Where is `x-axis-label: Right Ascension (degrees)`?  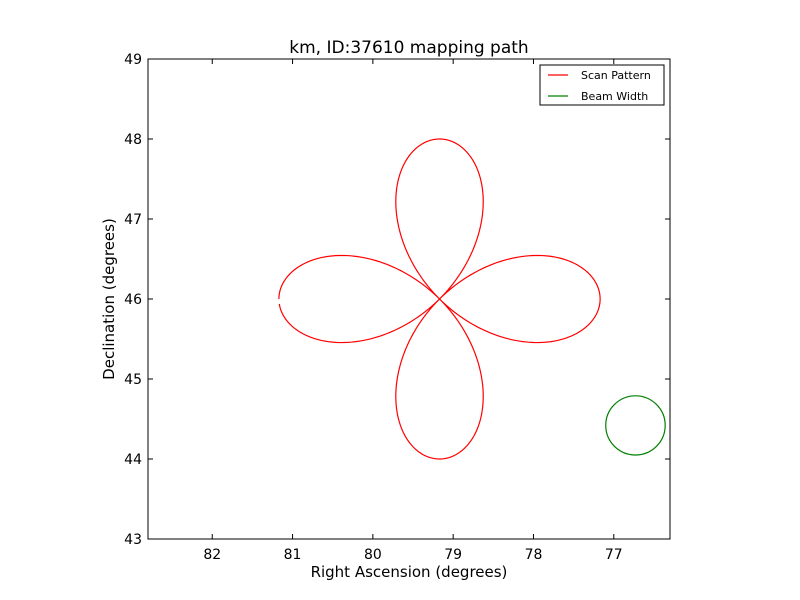
x-axis-label: Right Ascension (degrees) is located at coordinates (409, 572).